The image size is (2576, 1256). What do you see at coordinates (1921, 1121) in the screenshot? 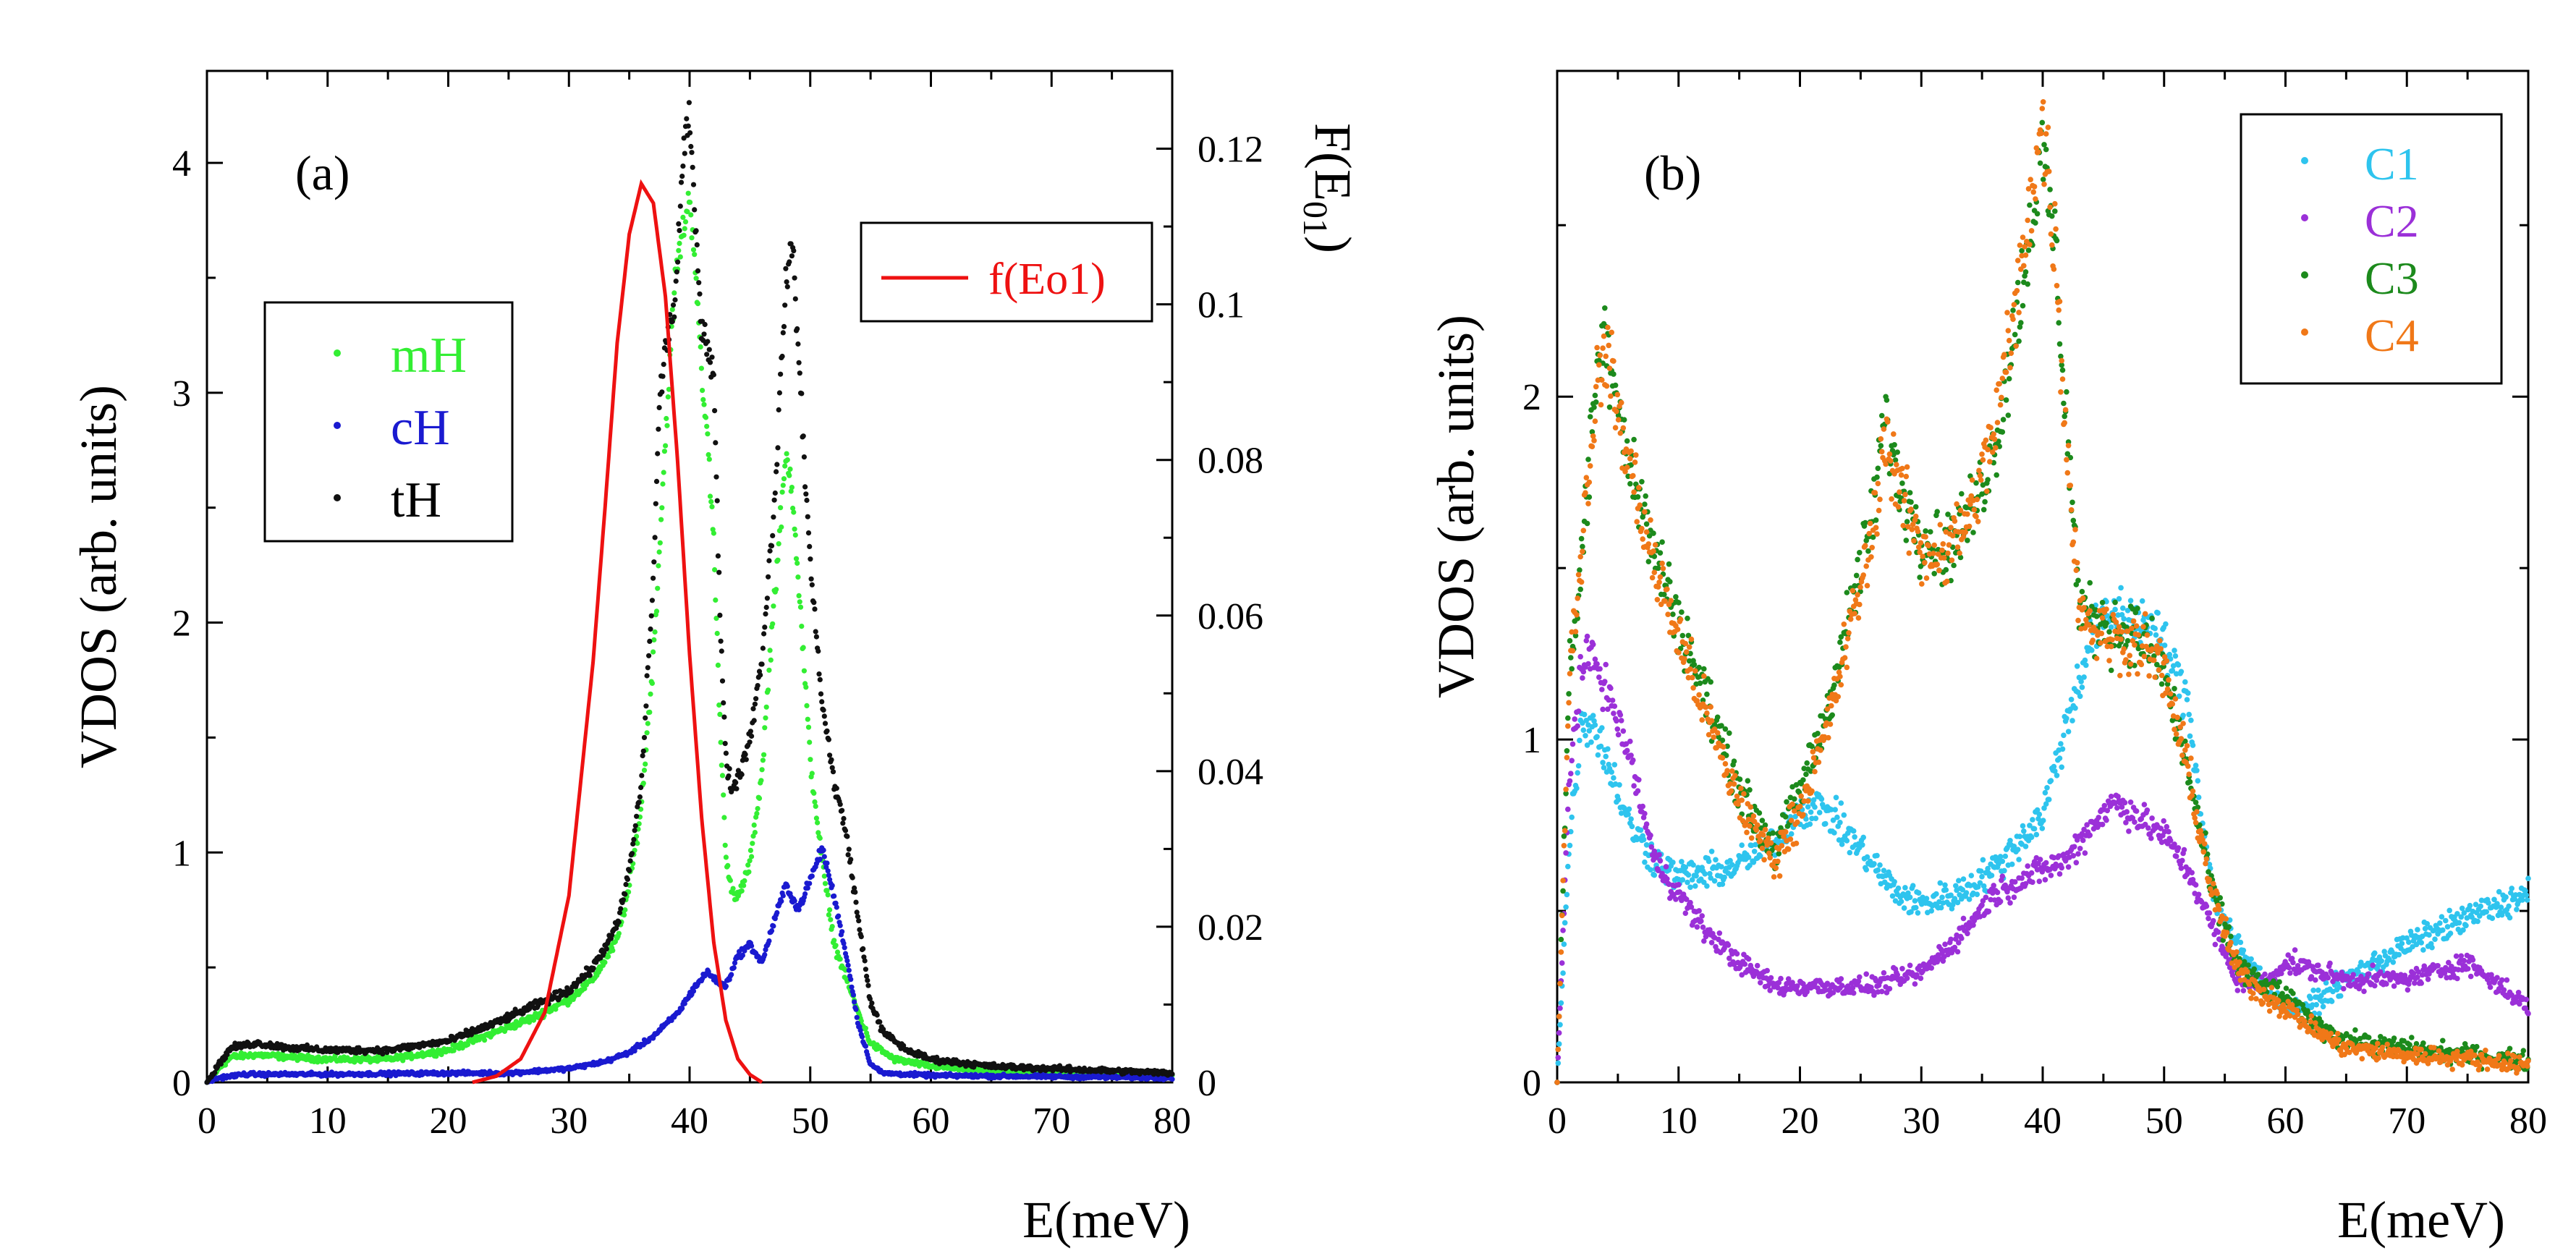
I see `x-tick-label: 30` at bounding box center [1921, 1121].